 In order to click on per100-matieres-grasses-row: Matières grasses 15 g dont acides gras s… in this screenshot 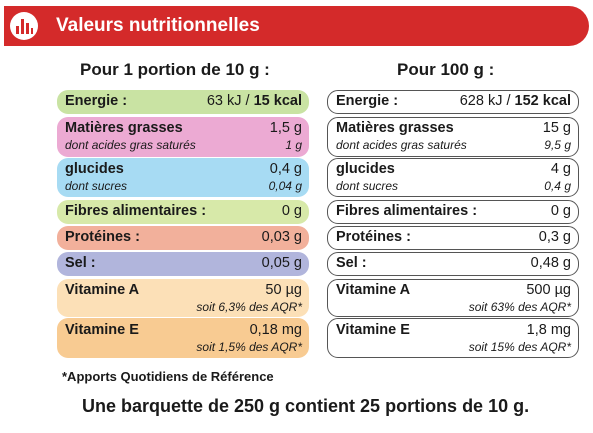, I will do `click(453, 137)`.